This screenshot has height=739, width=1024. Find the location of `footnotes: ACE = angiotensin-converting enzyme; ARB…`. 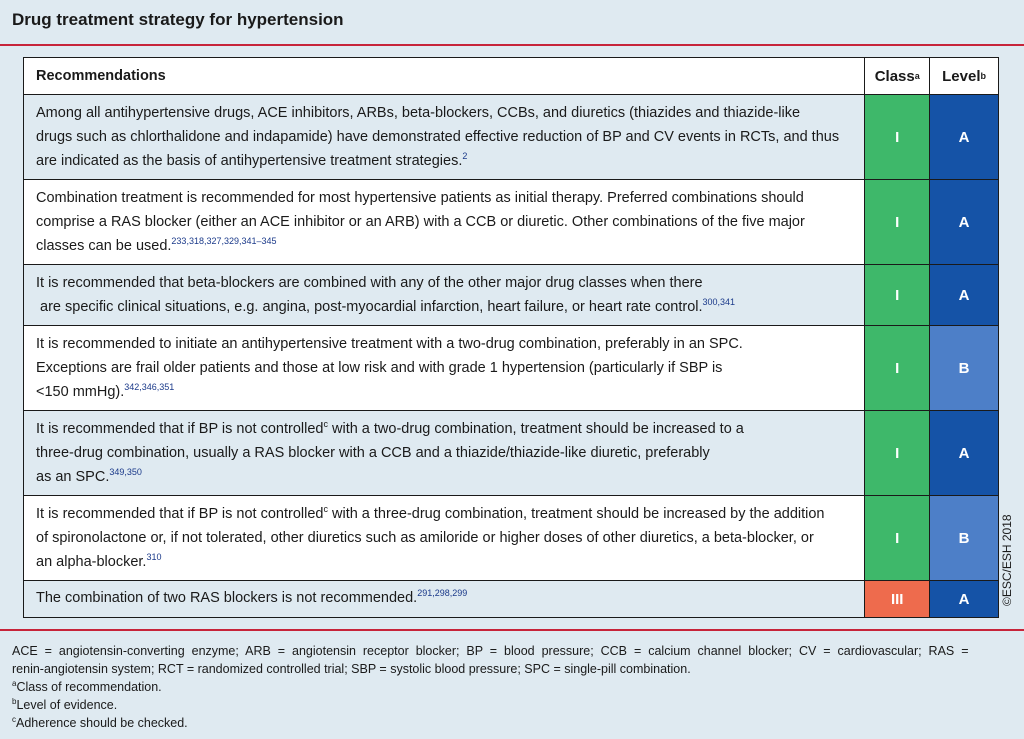

footnotes: ACE = angiotensin-converting enzyme; ARB… is located at coordinates (512, 687).